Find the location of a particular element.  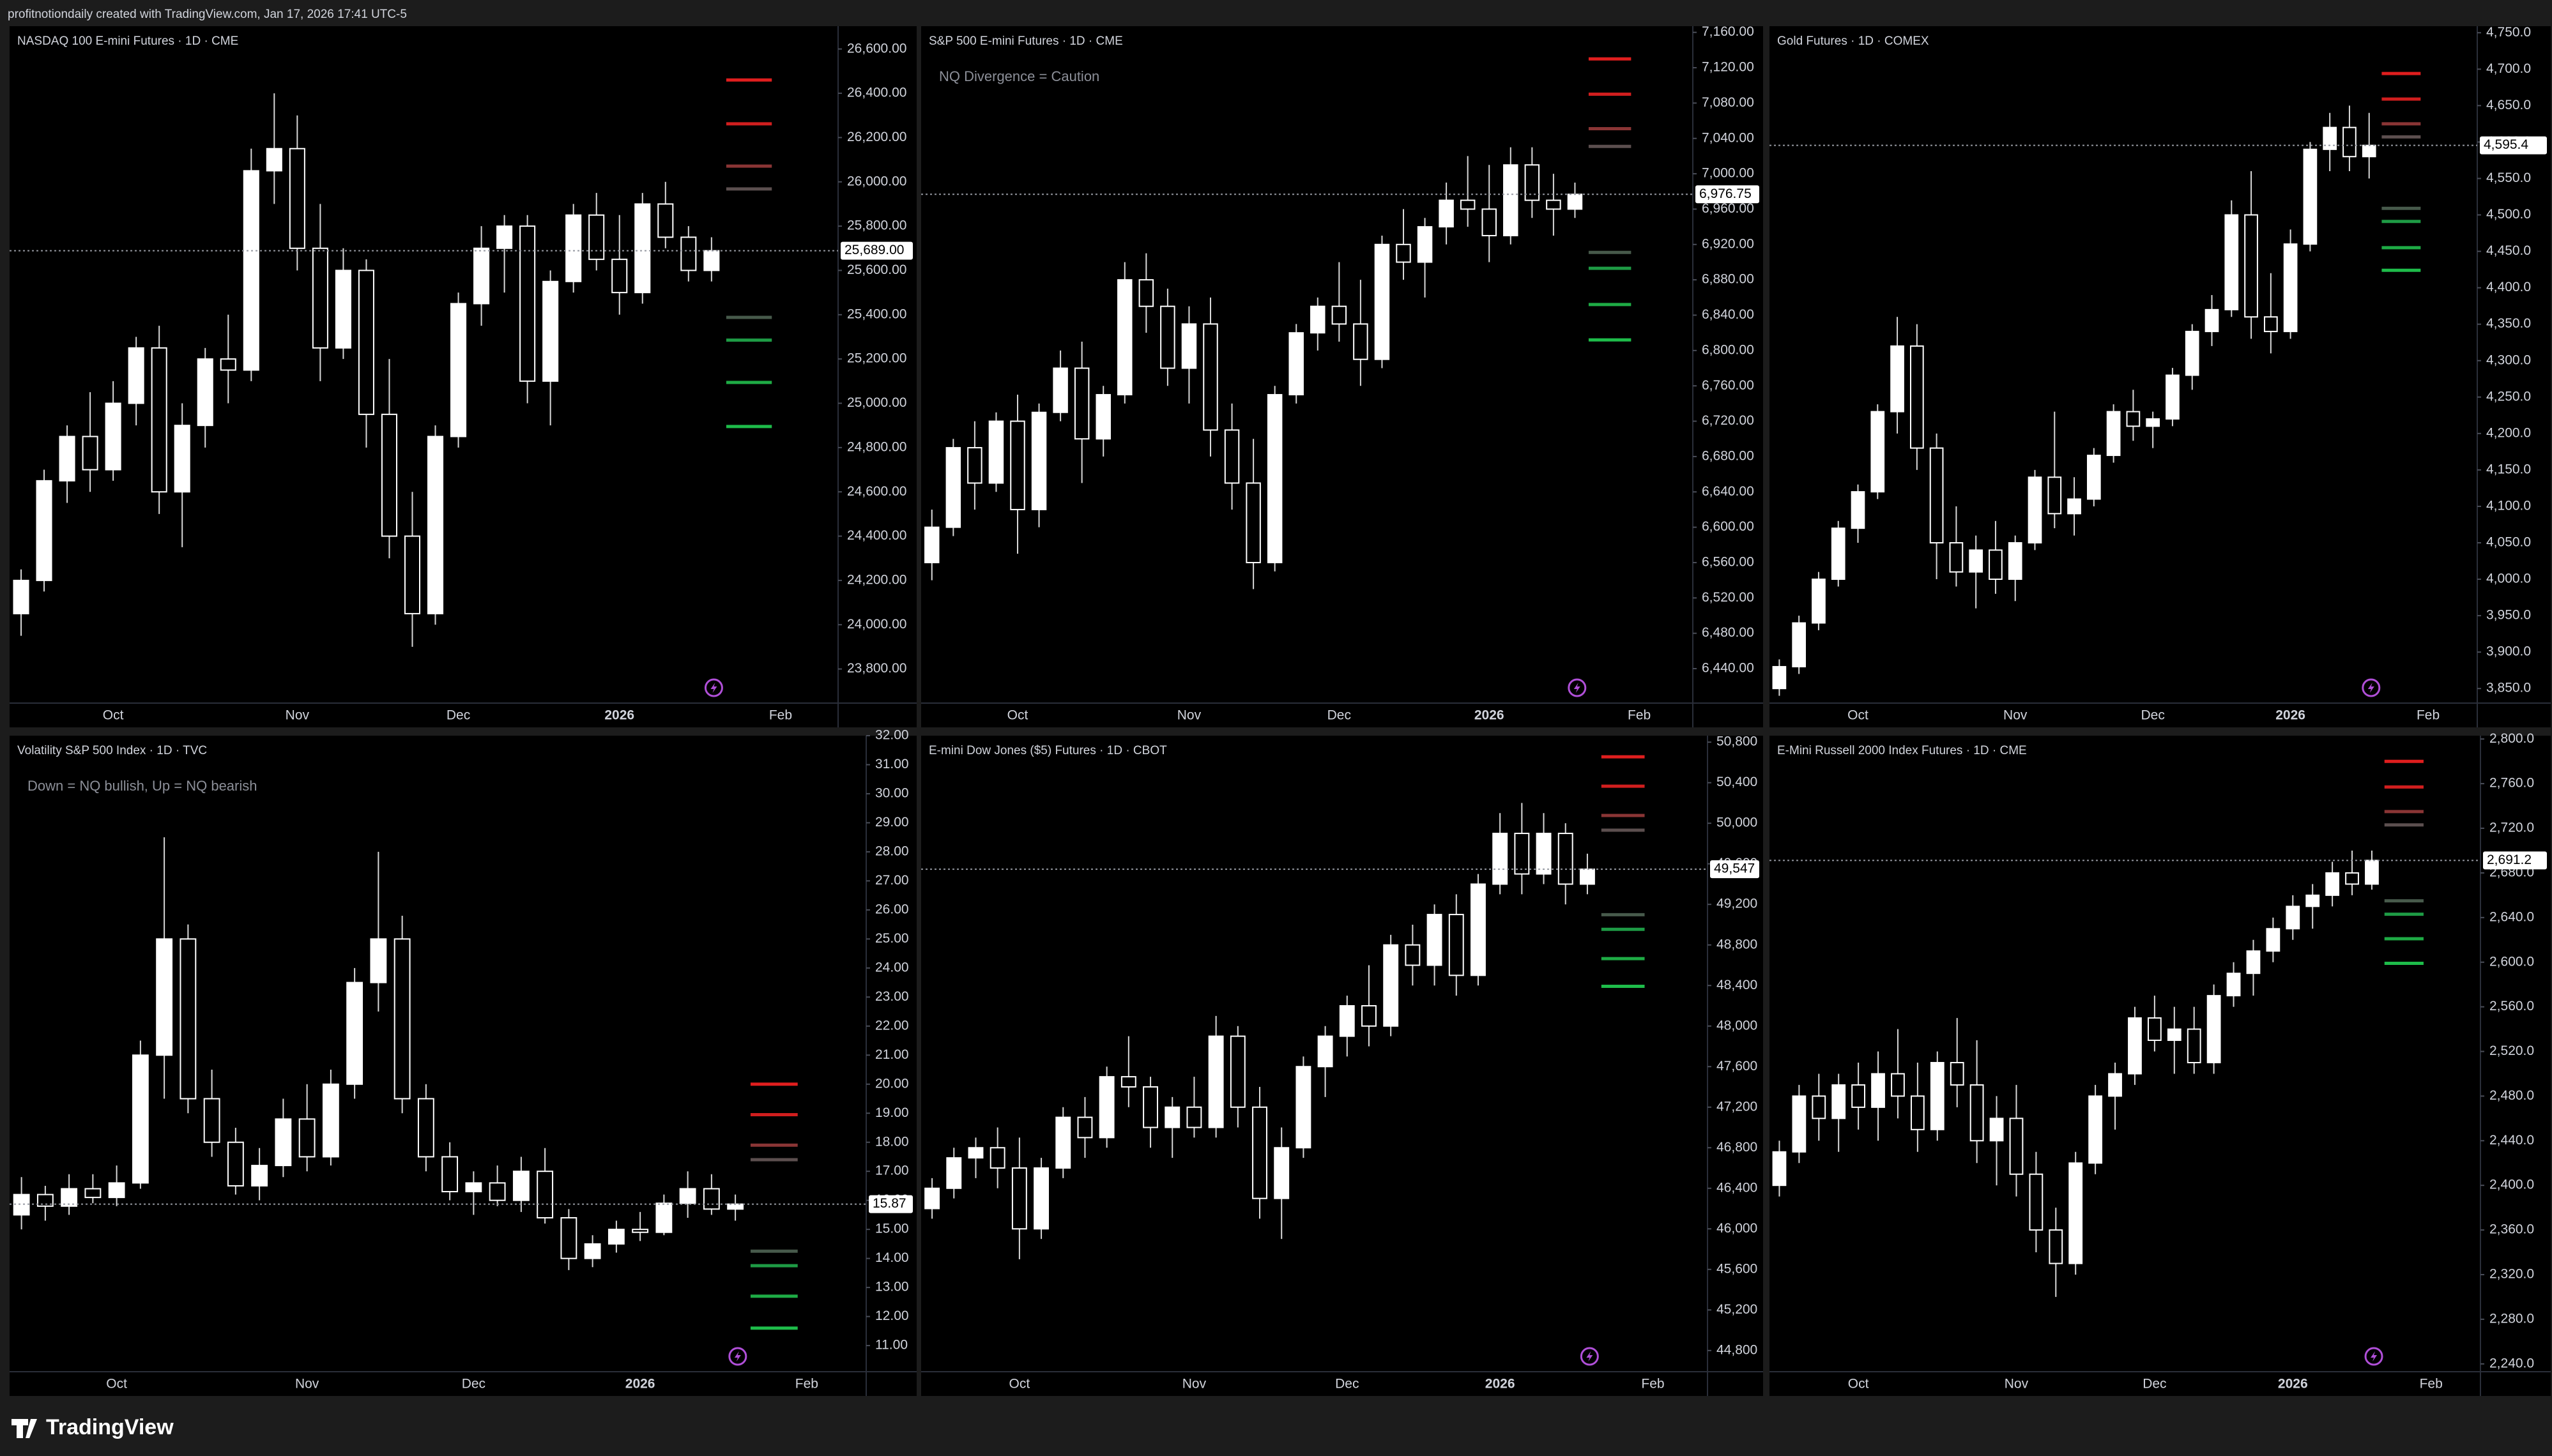

y-tick-label: 26,000.00 is located at coordinates (877, 181).